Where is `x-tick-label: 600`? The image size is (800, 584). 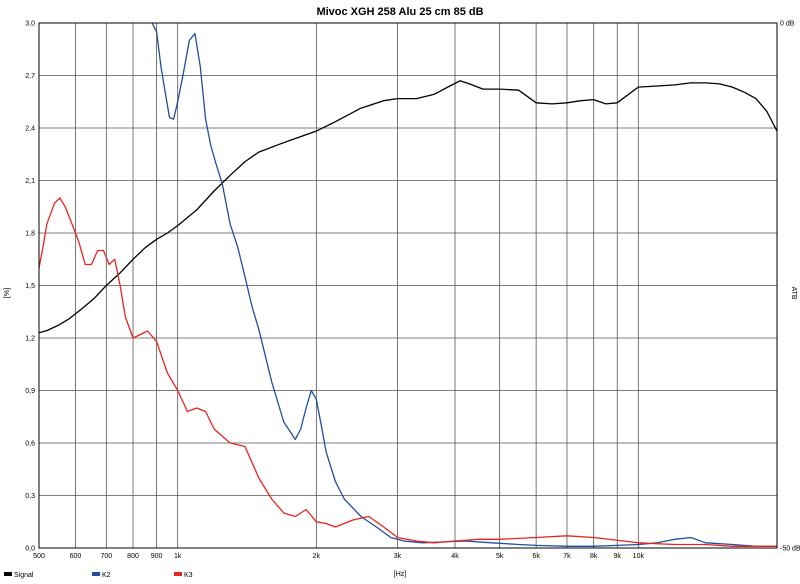 x-tick-label: 600 is located at coordinates (76, 556).